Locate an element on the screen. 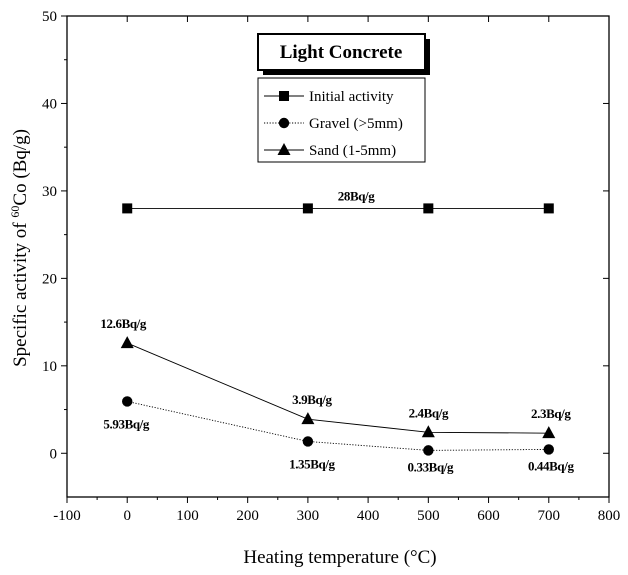 Image resolution: width=628 pixels, height=575 pixels. legend-marker-square is located at coordinates (284, 96).